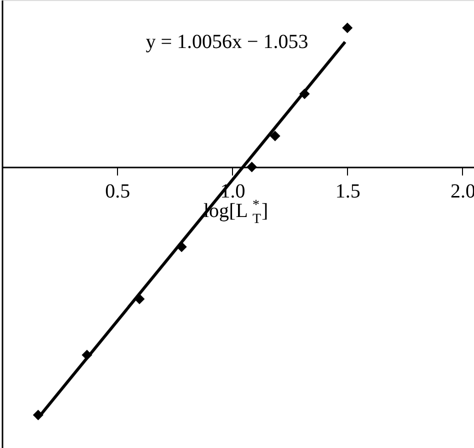 This screenshot has width=474, height=448. What do you see at coordinates (117, 191) in the screenshot?
I see `x-tick-label: 0.5` at bounding box center [117, 191].